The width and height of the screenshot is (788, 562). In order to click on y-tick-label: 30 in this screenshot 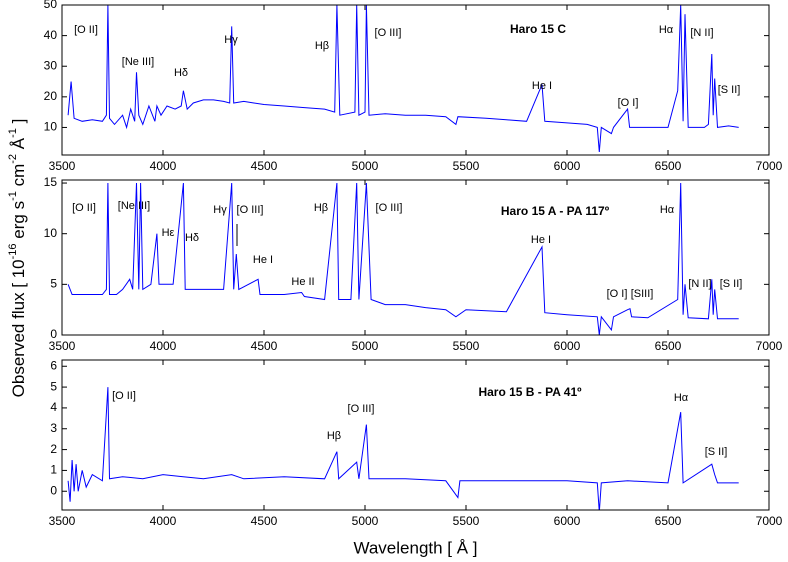, I will do `click(51, 65)`.